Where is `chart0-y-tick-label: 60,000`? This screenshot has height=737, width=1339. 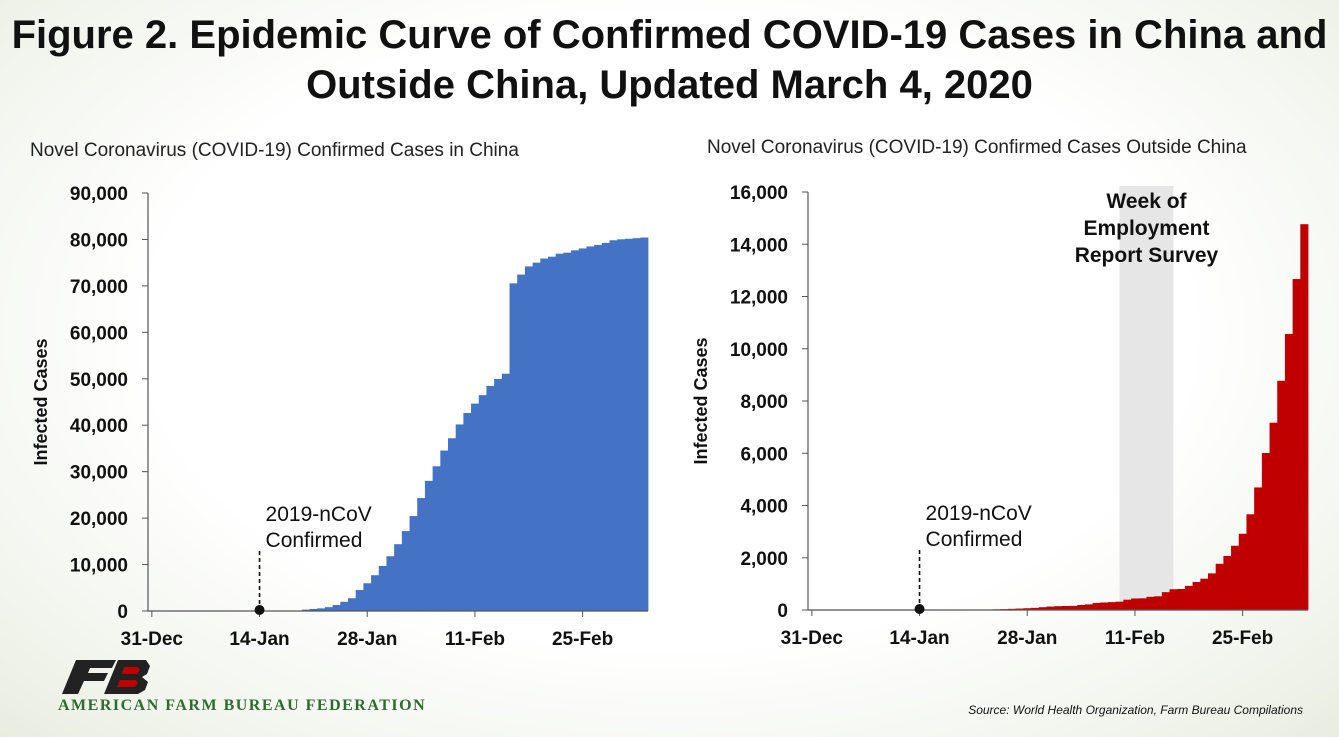
chart0-y-tick-label: 60,000 is located at coordinates (99, 333).